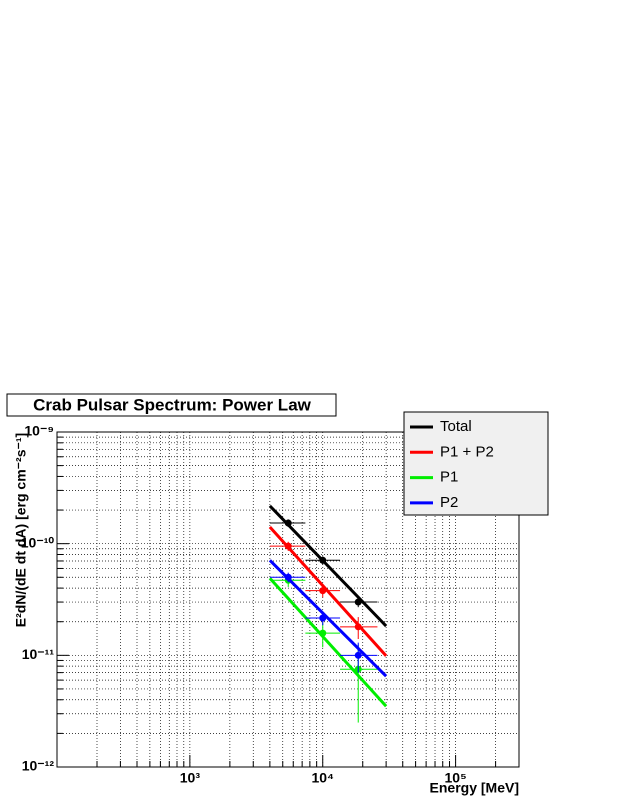 This screenshot has width=623, height=806. Describe the element at coordinates (38, 766) in the screenshot. I see `y-tick-label: 10⁻¹²` at that location.